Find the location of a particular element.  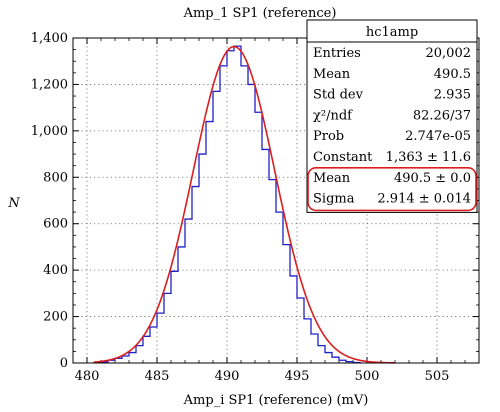

stats-row-value: 2.935 is located at coordinates (452, 95).